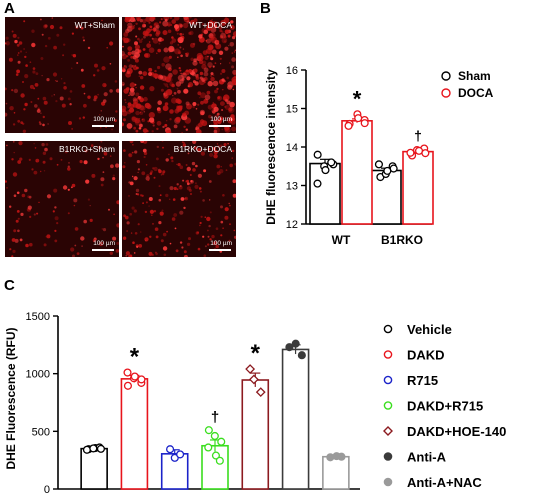  I want to click on y-tick-label: 14, so click(292, 148).